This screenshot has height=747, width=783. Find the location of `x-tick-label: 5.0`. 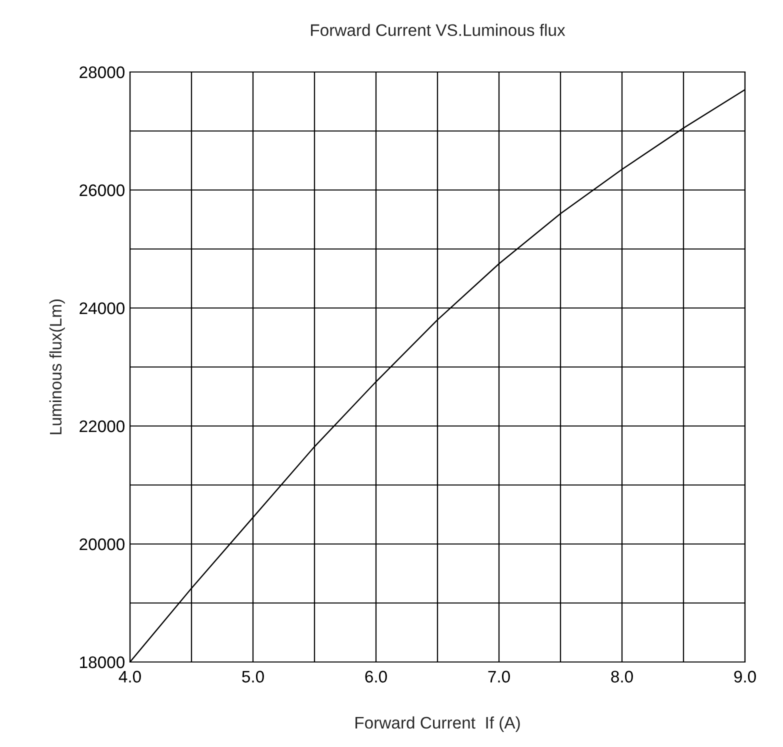

x-tick-label: 5.0 is located at coordinates (253, 676).